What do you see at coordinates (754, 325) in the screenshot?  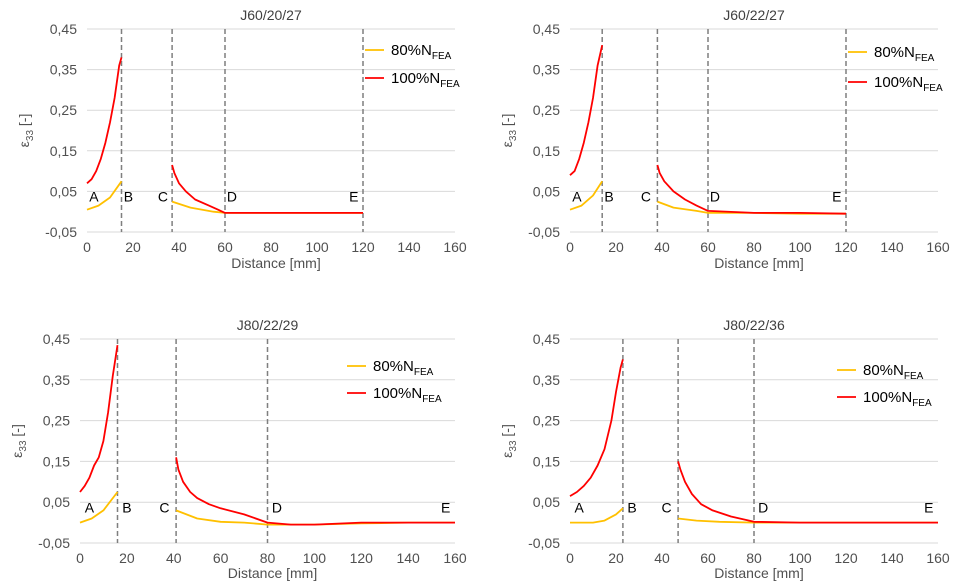 I see `chart-title: J80/22/36` at bounding box center [754, 325].